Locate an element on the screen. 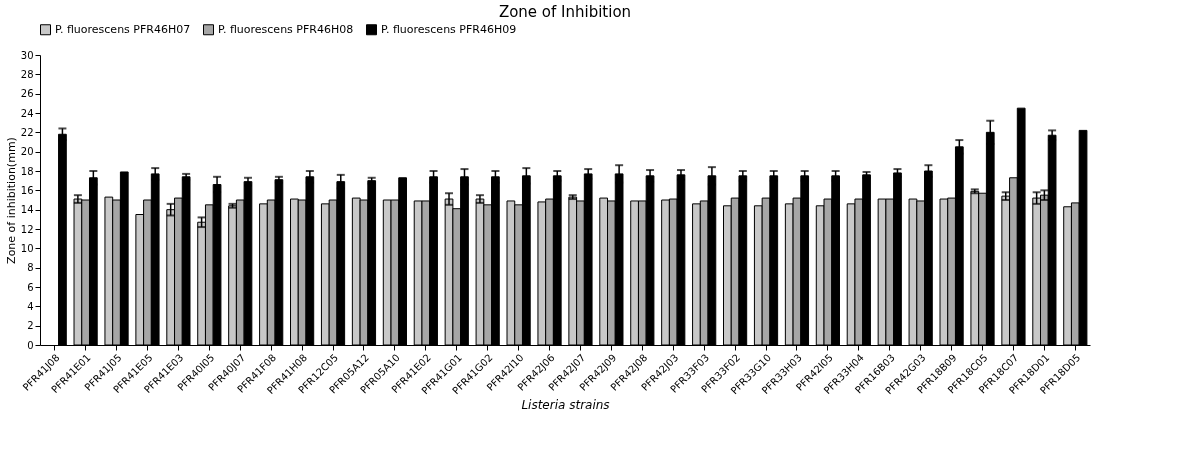 The width and height of the screenshot is (1179, 466). y-tick-label: 16 is located at coordinates (27, 190).